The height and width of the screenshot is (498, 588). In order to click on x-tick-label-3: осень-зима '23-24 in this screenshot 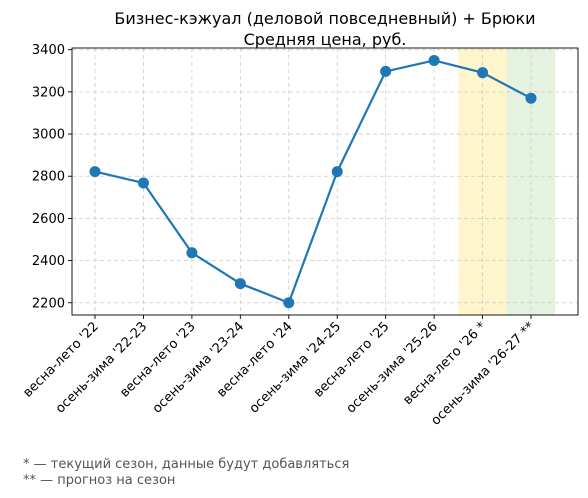, I will do `click(198, 367)`.